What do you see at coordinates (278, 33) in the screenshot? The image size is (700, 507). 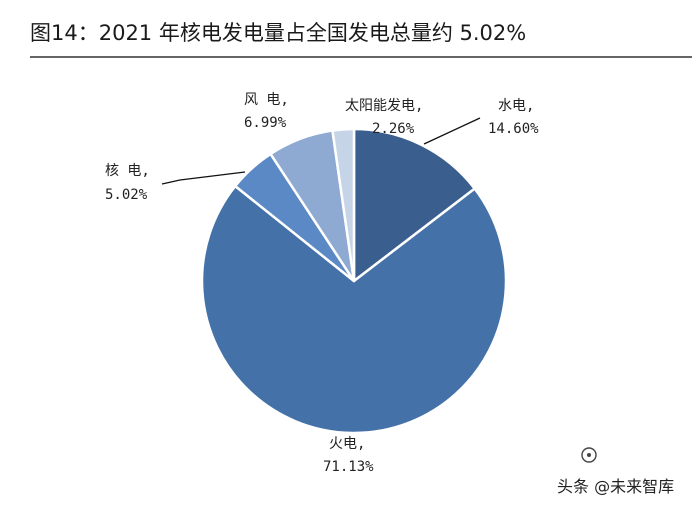 I see `chart-title: 图14：2021 年核电发电量占全国发电总量约 5.02%` at bounding box center [278, 33].